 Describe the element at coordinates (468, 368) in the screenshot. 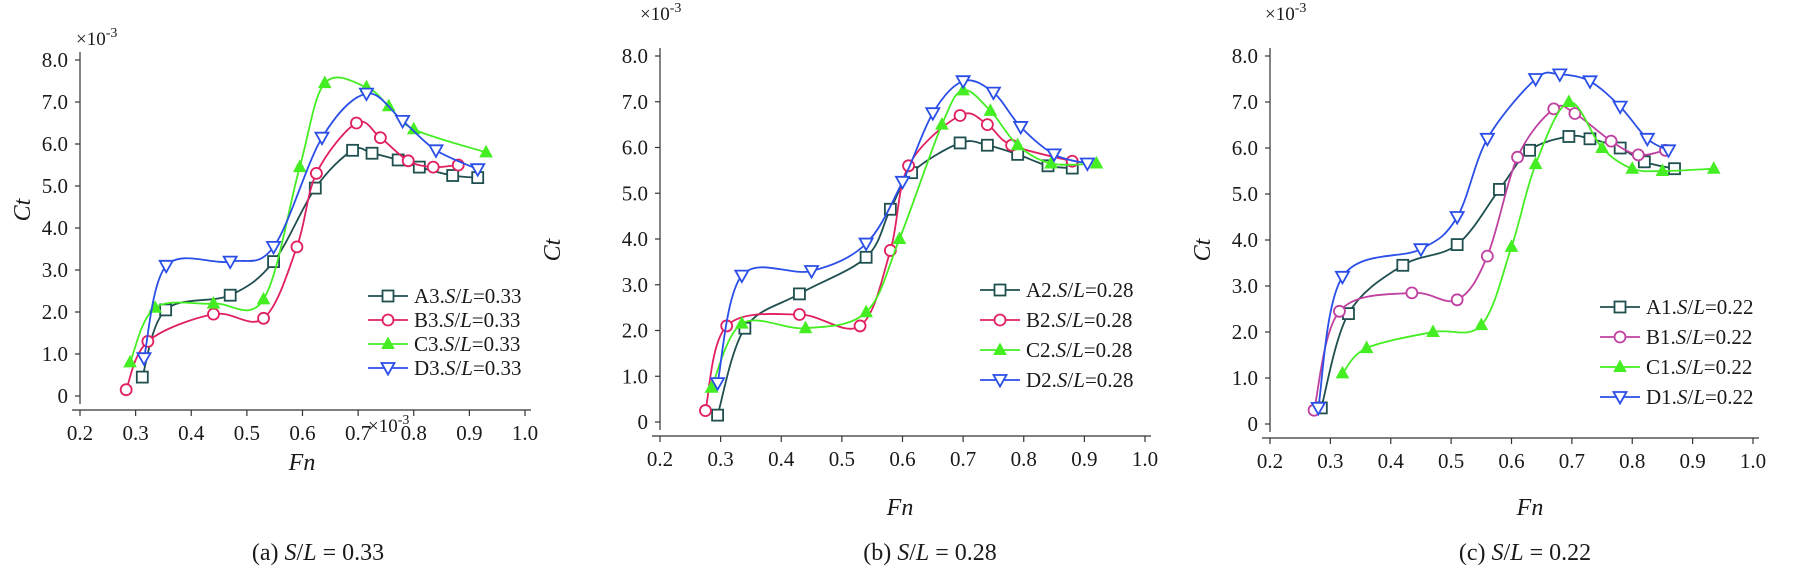

I see `legend-label: D3.S/L=0.33` at that location.